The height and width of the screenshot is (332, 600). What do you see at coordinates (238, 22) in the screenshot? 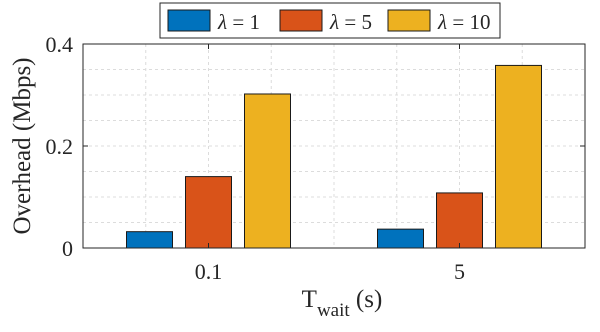
I see `legend-label-1: λ = 1` at bounding box center [238, 22].